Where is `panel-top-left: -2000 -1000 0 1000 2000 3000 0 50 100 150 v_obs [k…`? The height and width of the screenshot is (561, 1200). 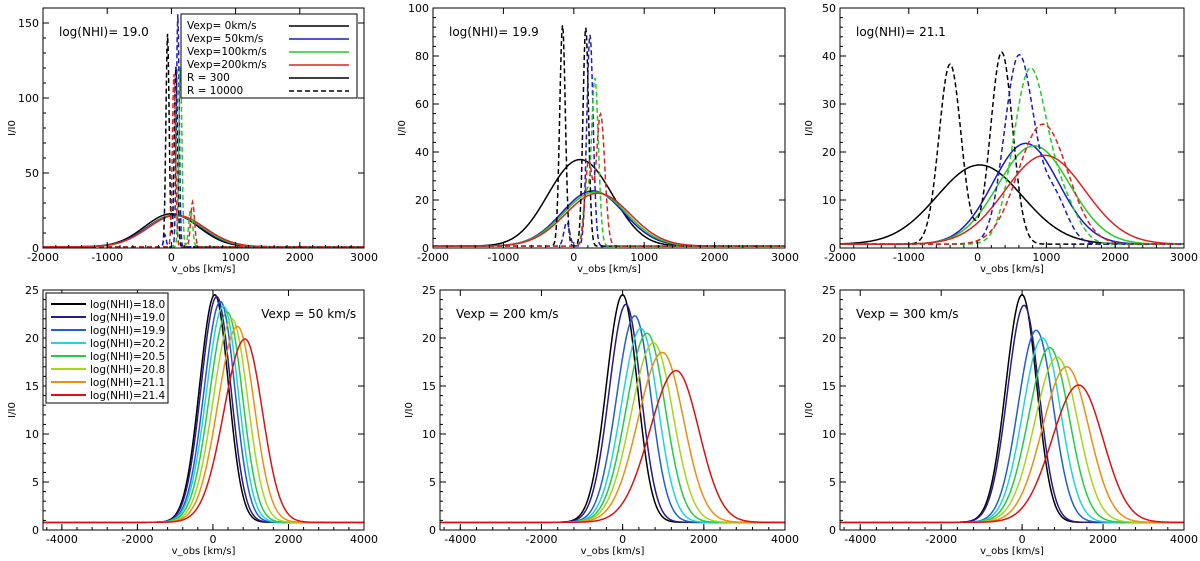 panel-top-left: -2000 -1000 0 1000 2000 3000 0 50 100 150 v_obs [k… is located at coordinates (192, 141).